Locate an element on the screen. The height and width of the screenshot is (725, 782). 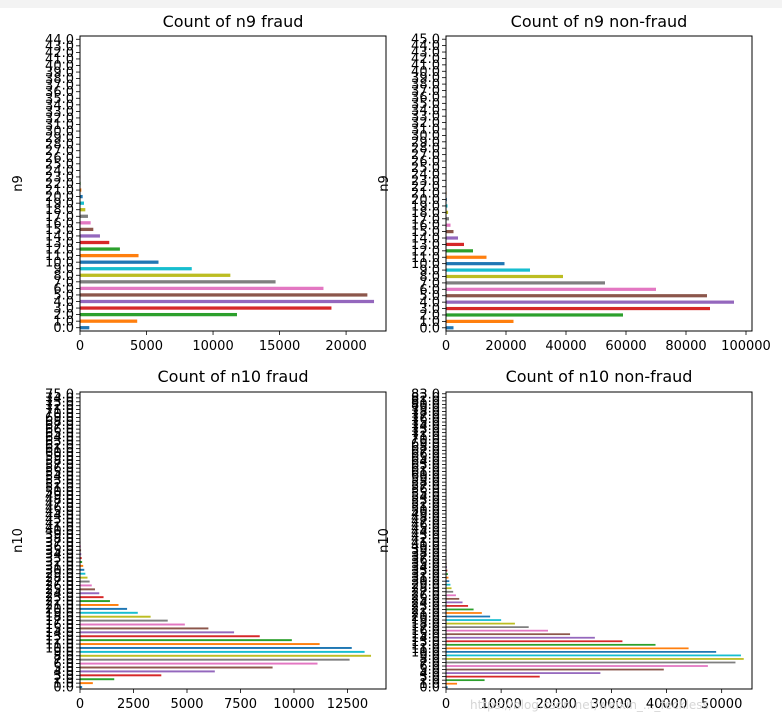
y-tick-label: 57.0 is located at coordinates (425, 486).